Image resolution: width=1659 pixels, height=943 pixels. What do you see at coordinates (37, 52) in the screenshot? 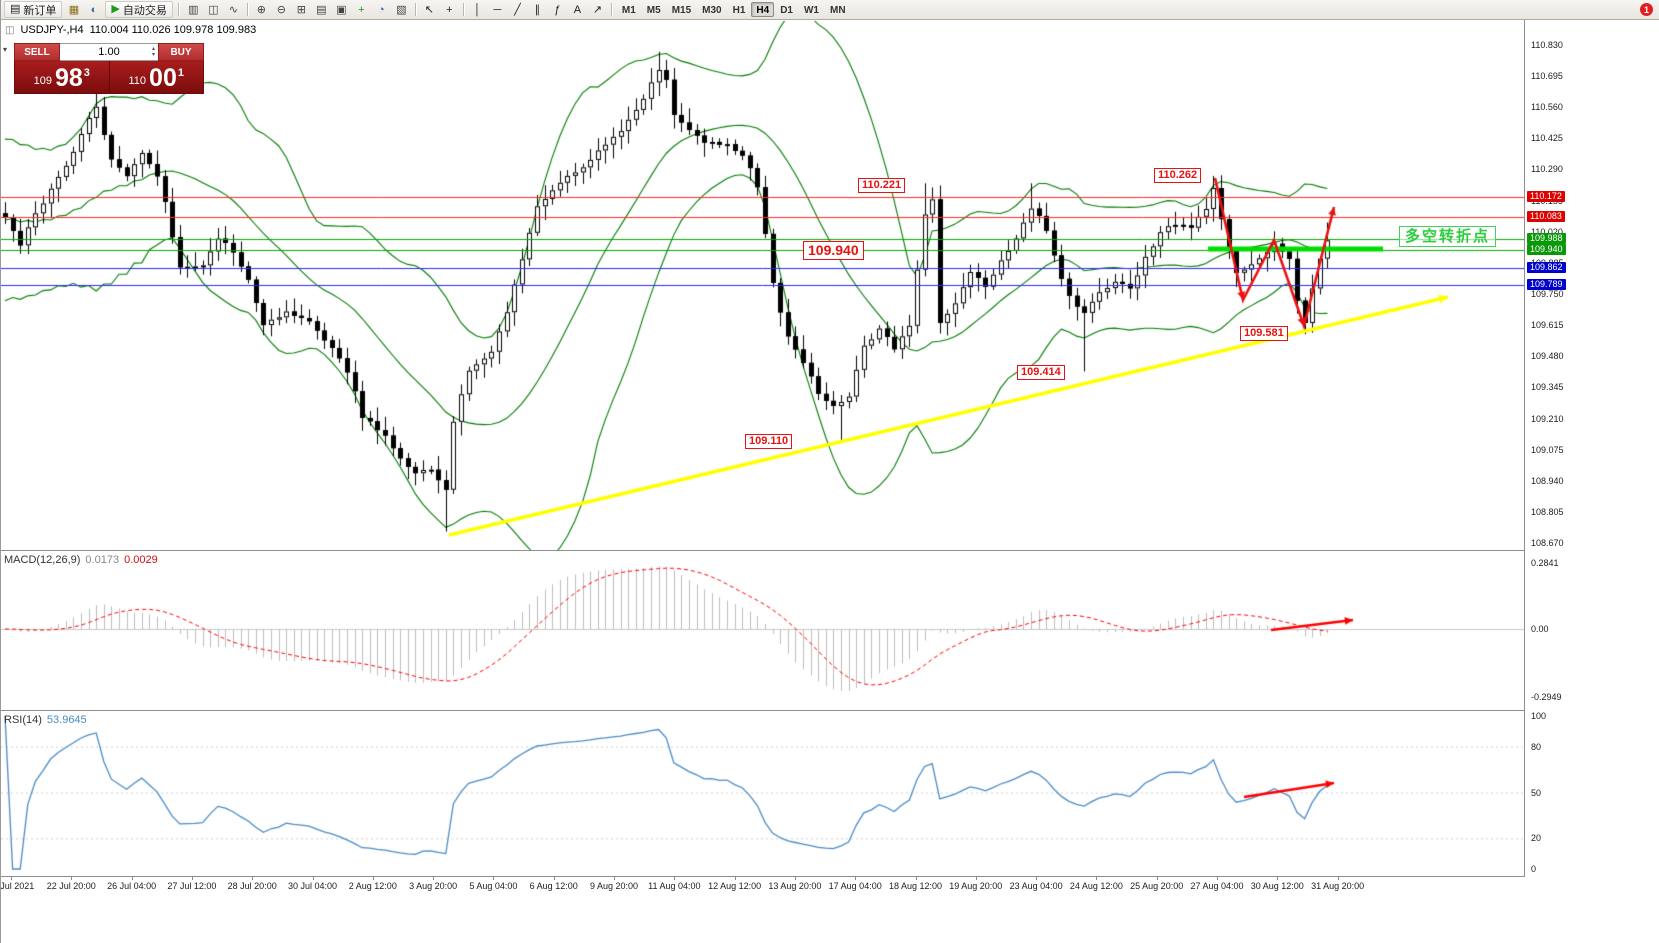
I see `sell-button: SELL` at bounding box center [37, 52].